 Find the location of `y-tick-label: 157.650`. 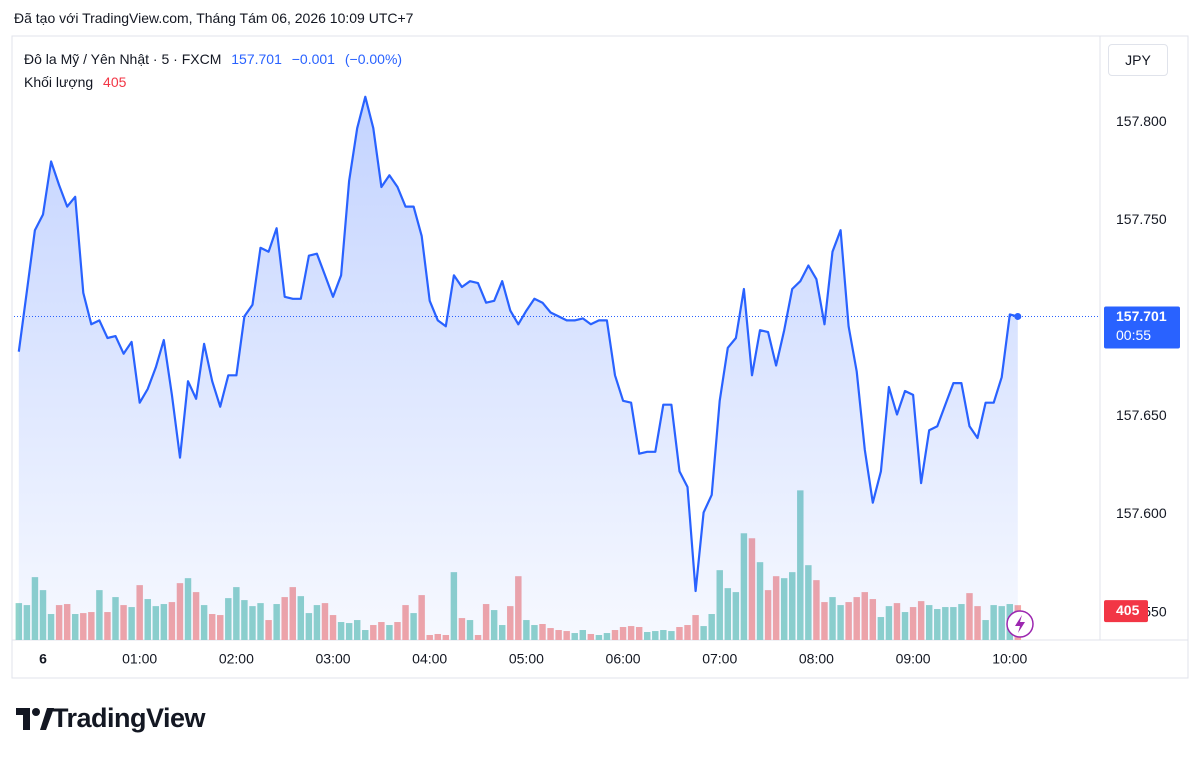

y-tick-label: 157.650 is located at coordinates (1141, 415).